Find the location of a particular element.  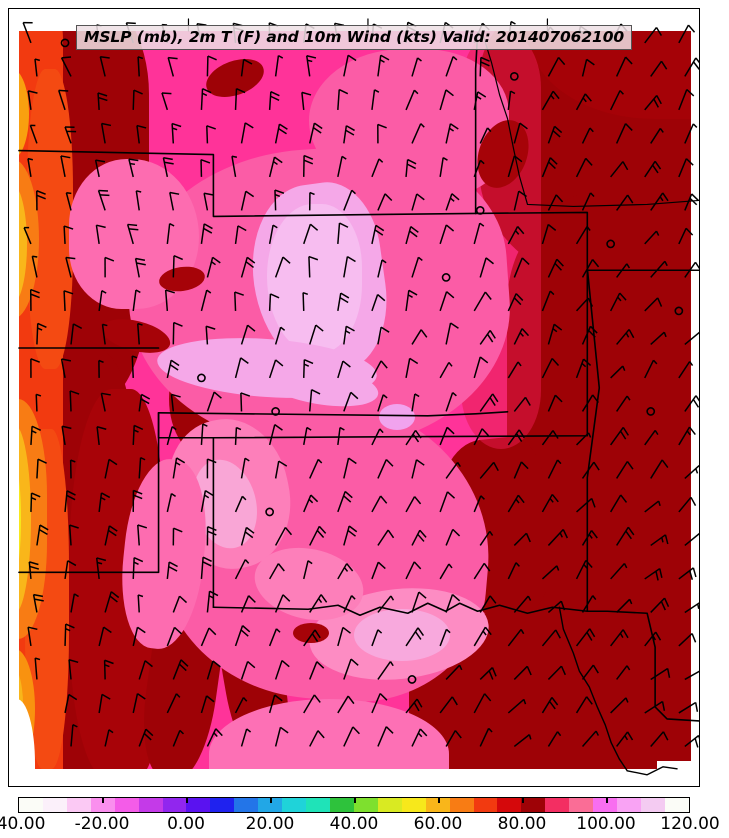

colorbar is located at coordinates (354, 805).